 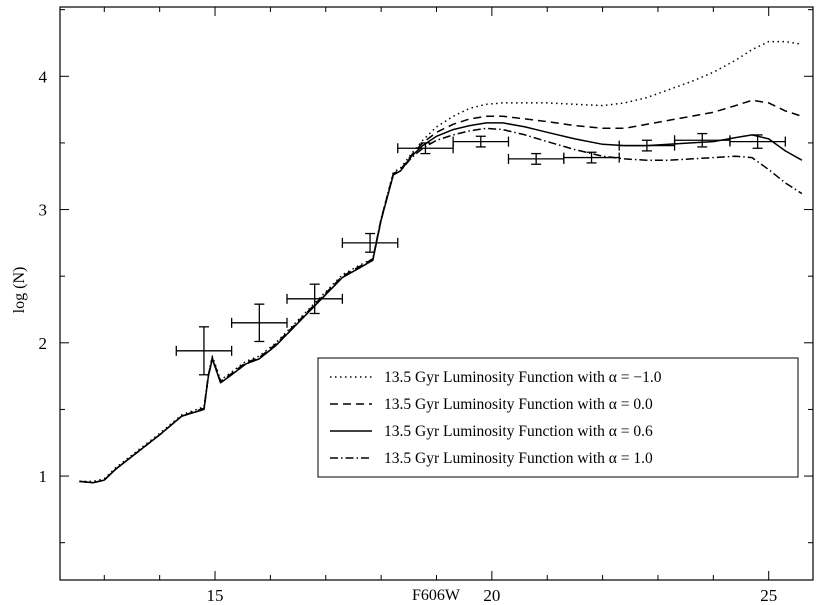 What do you see at coordinates (43, 343) in the screenshot?
I see `y-tick-label: 2` at bounding box center [43, 343].